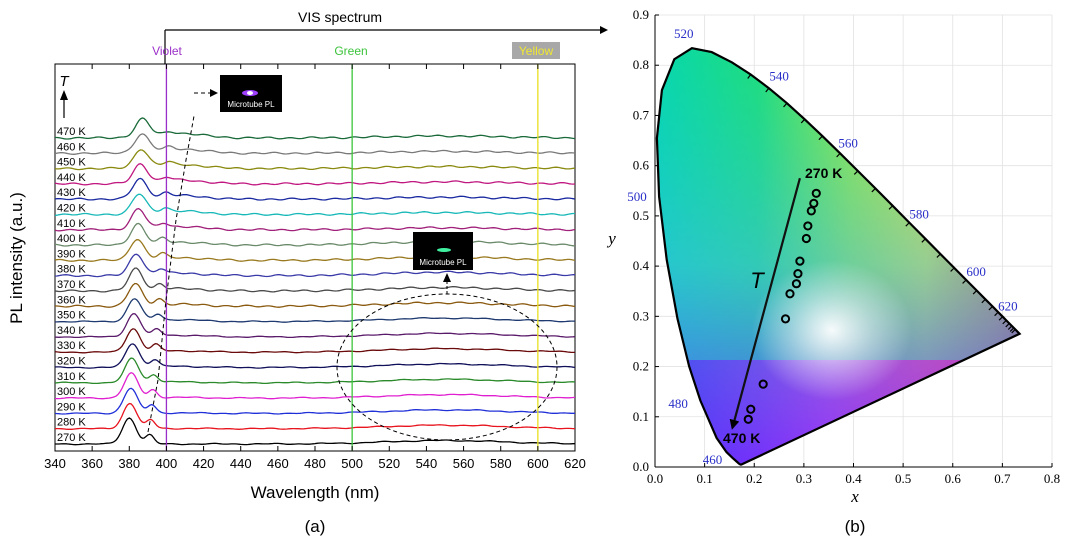 Image resolution: width=1070 pixels, height=543 pixels. Describe the element at coordinates (804, 478) in the screenshot. I see `x-tick-label-b: 0.3` at that location.